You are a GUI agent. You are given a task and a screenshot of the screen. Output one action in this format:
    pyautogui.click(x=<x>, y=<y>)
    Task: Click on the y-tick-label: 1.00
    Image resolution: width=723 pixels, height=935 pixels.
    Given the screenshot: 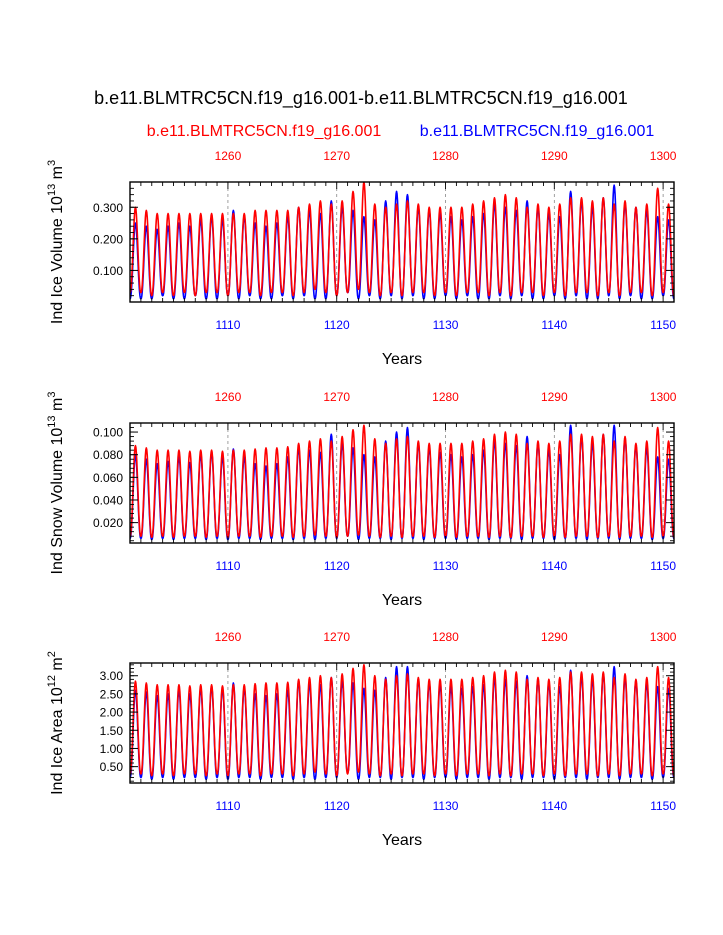 What is the action you would take?
    pyautogui.click(x=112, y=749)
    